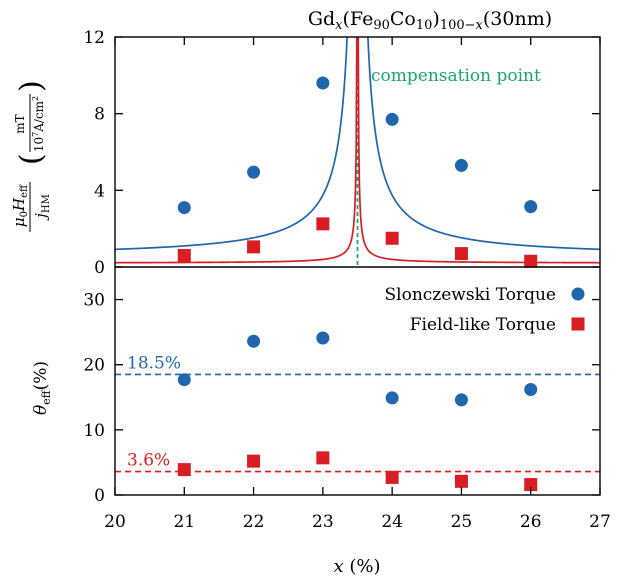  I want to click on slonczewski-average-label: 18.5%, so click(154, 363).